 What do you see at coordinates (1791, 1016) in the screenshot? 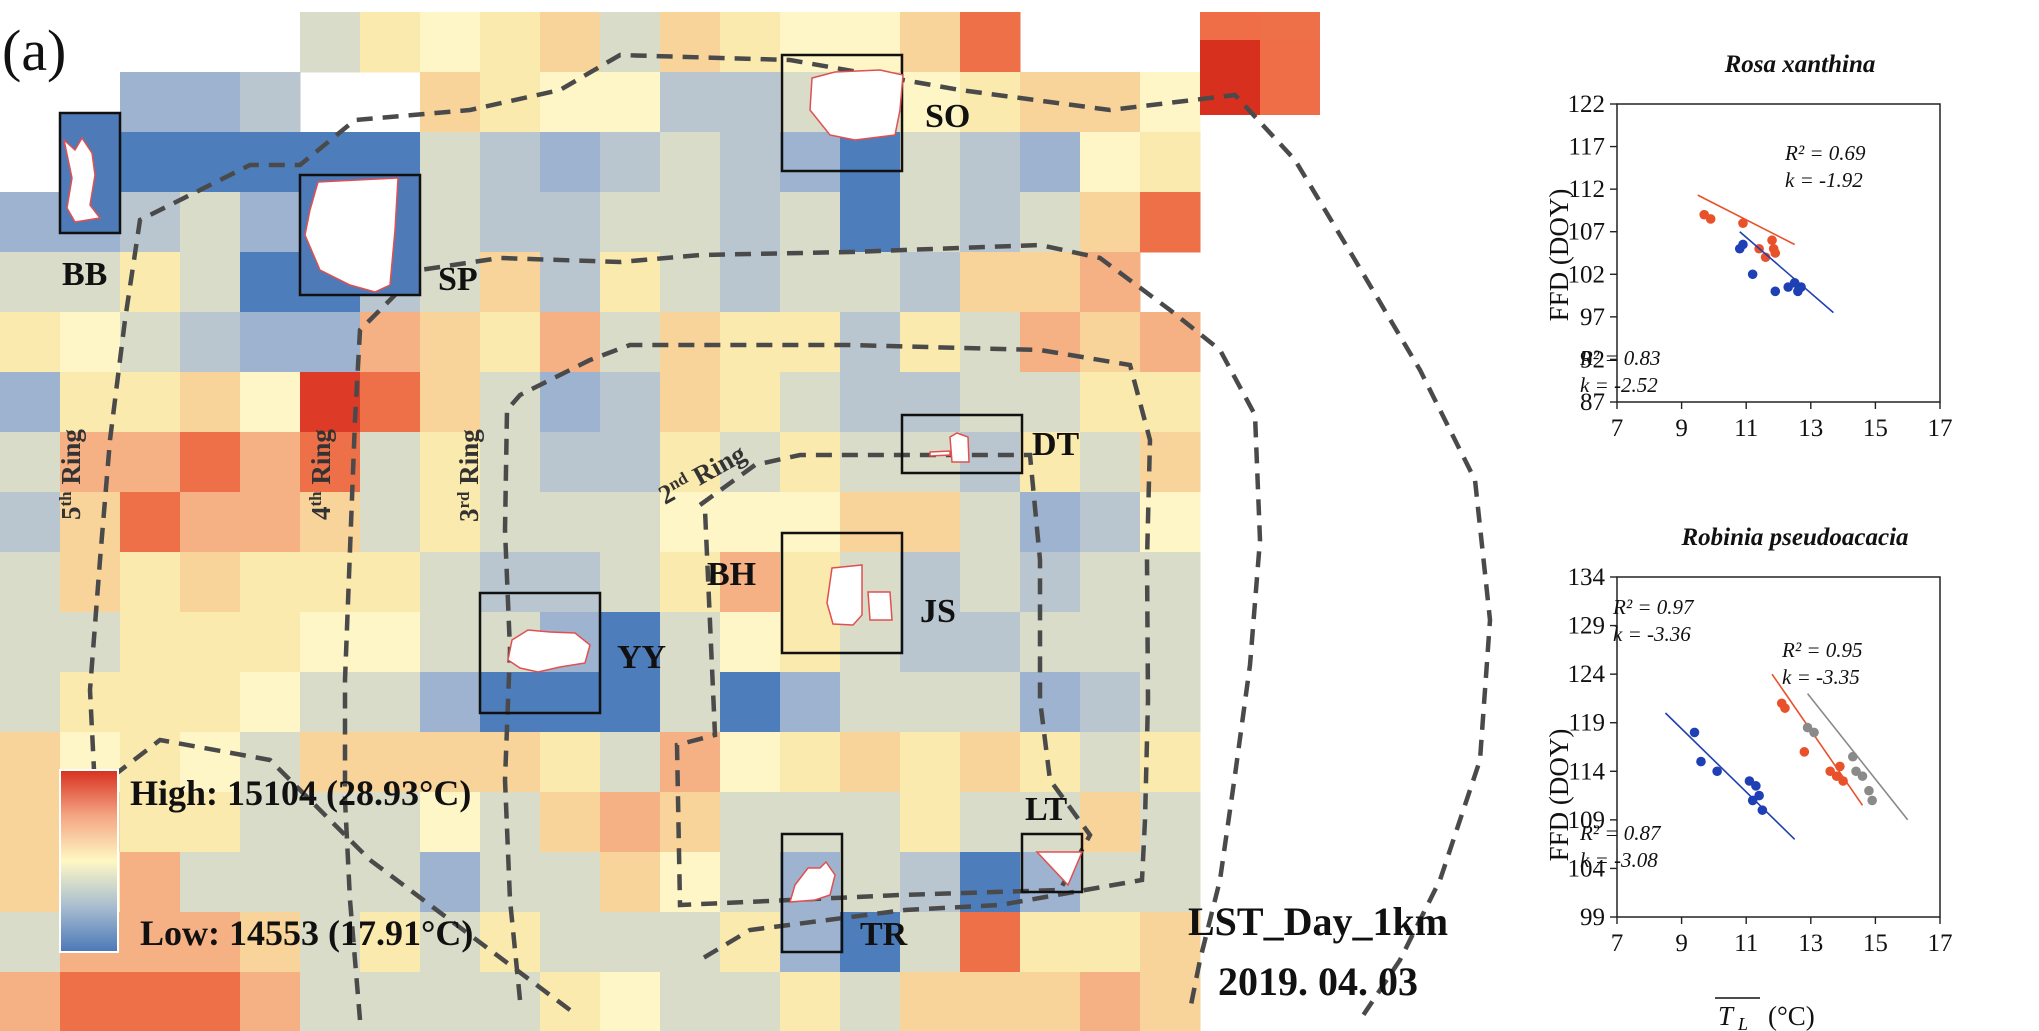
I see `svg-text: (°C)` at bounding box center [1791, 1016].